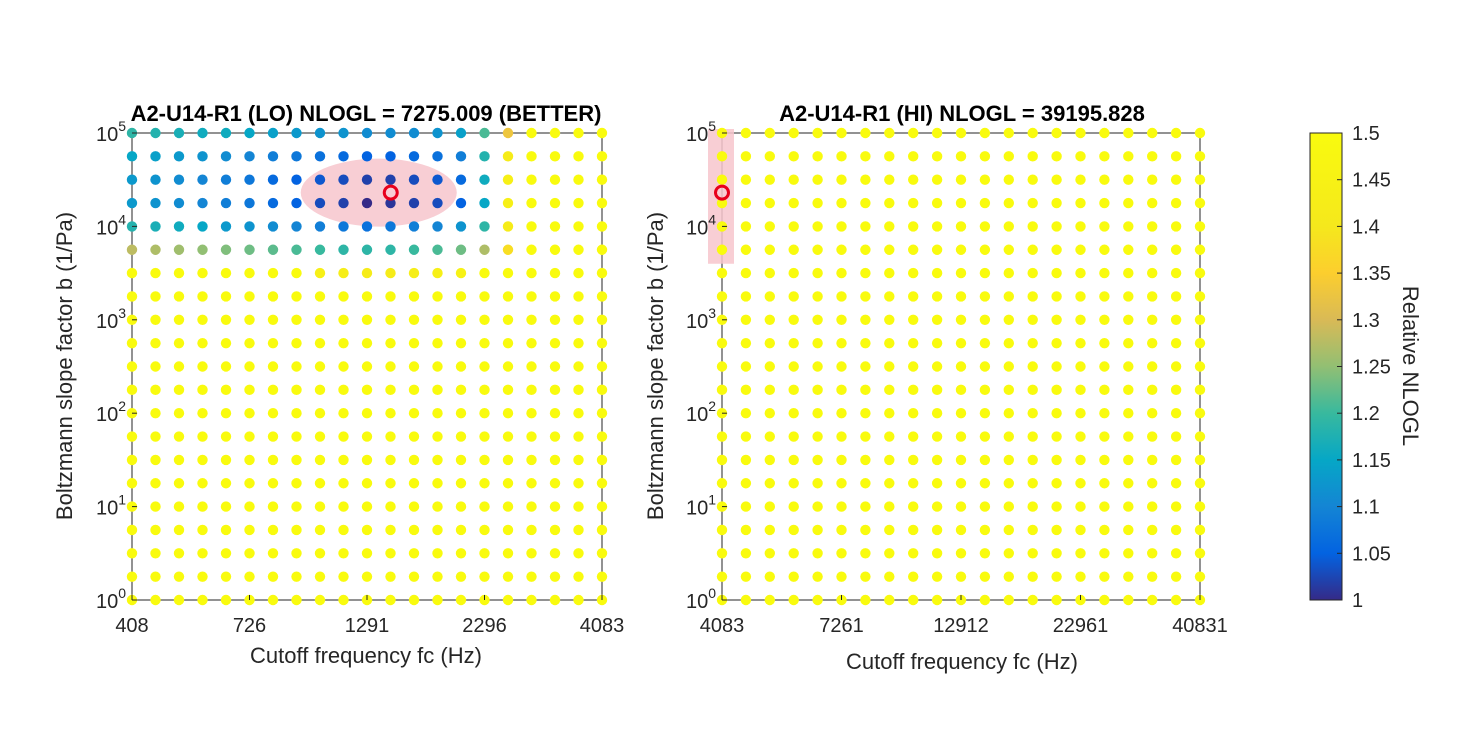 The width and height of the screenshot is (1477, 734). What do you see at coordinates (1371, 461) in the screenshot?
I see `colorbar-tick-label: 1.15` at bounding box center [1371, 461].